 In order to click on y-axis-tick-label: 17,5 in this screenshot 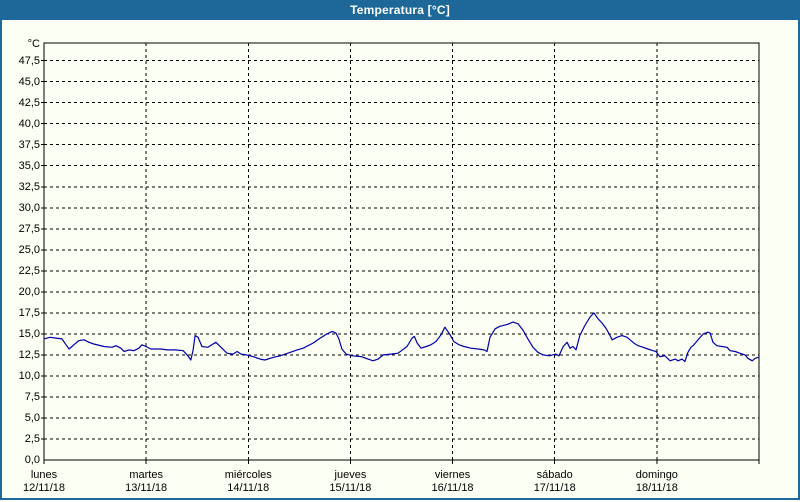, I will do `click(29, 312)`.